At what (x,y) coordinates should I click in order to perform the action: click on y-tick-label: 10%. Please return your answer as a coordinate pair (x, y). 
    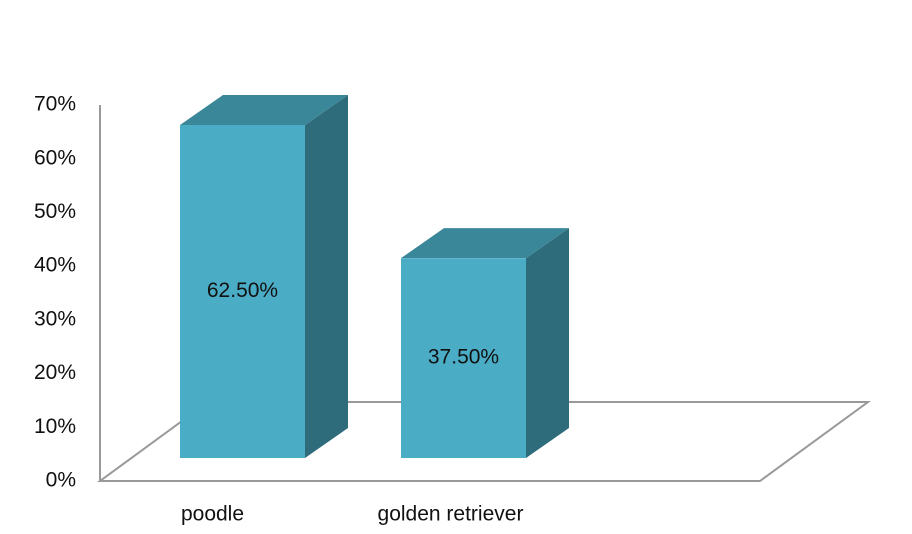
    Looking at the image, I should click on (55, 426).